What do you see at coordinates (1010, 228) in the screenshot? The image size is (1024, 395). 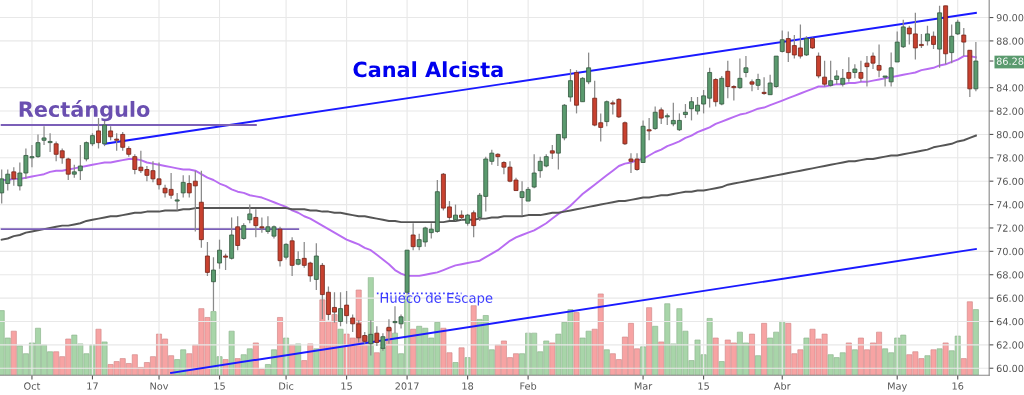 I see `y-tick-label: 72.00` at bounding box center [1010, 228].